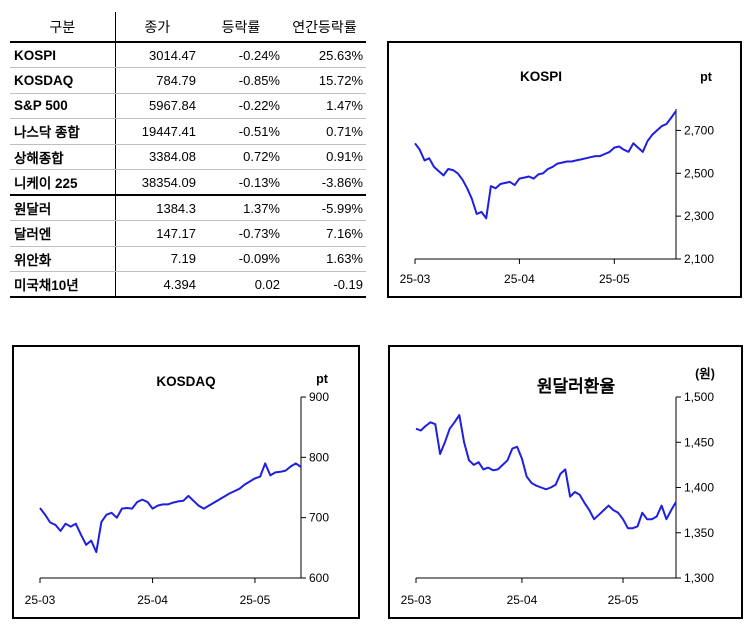 This screenshot has height=628, width=753. I want to click on cell-name: 상해종합, so click(63, 157).